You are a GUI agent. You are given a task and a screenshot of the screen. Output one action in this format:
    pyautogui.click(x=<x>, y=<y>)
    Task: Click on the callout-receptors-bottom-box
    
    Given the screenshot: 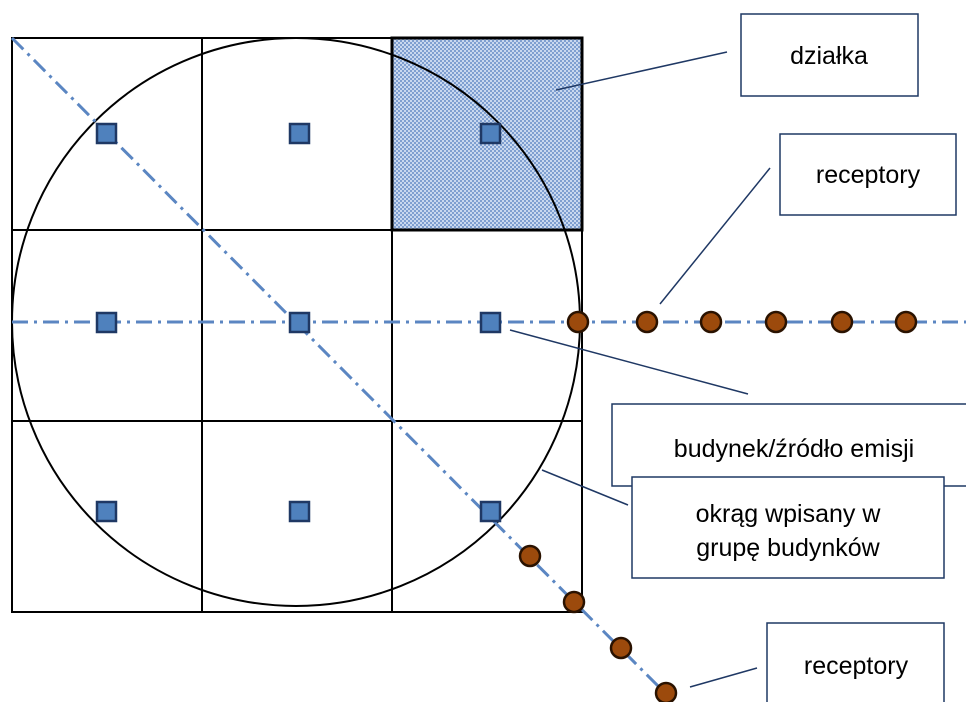 What is the action you would take?
    pyautogui.click(x=855, y=662)
    